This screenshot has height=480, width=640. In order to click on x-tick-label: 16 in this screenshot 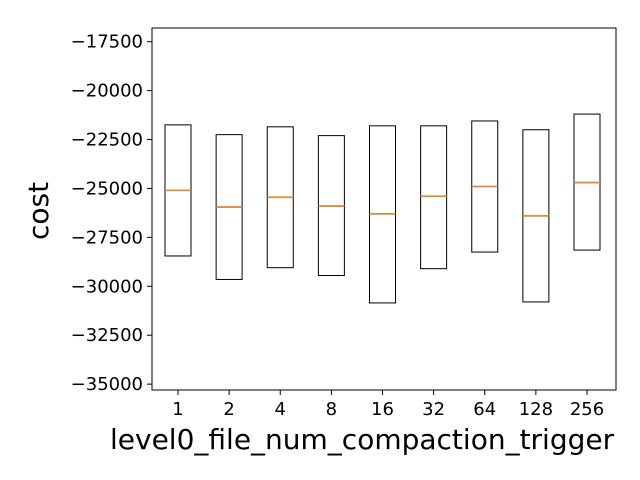, I will do `click(382, 409)`.